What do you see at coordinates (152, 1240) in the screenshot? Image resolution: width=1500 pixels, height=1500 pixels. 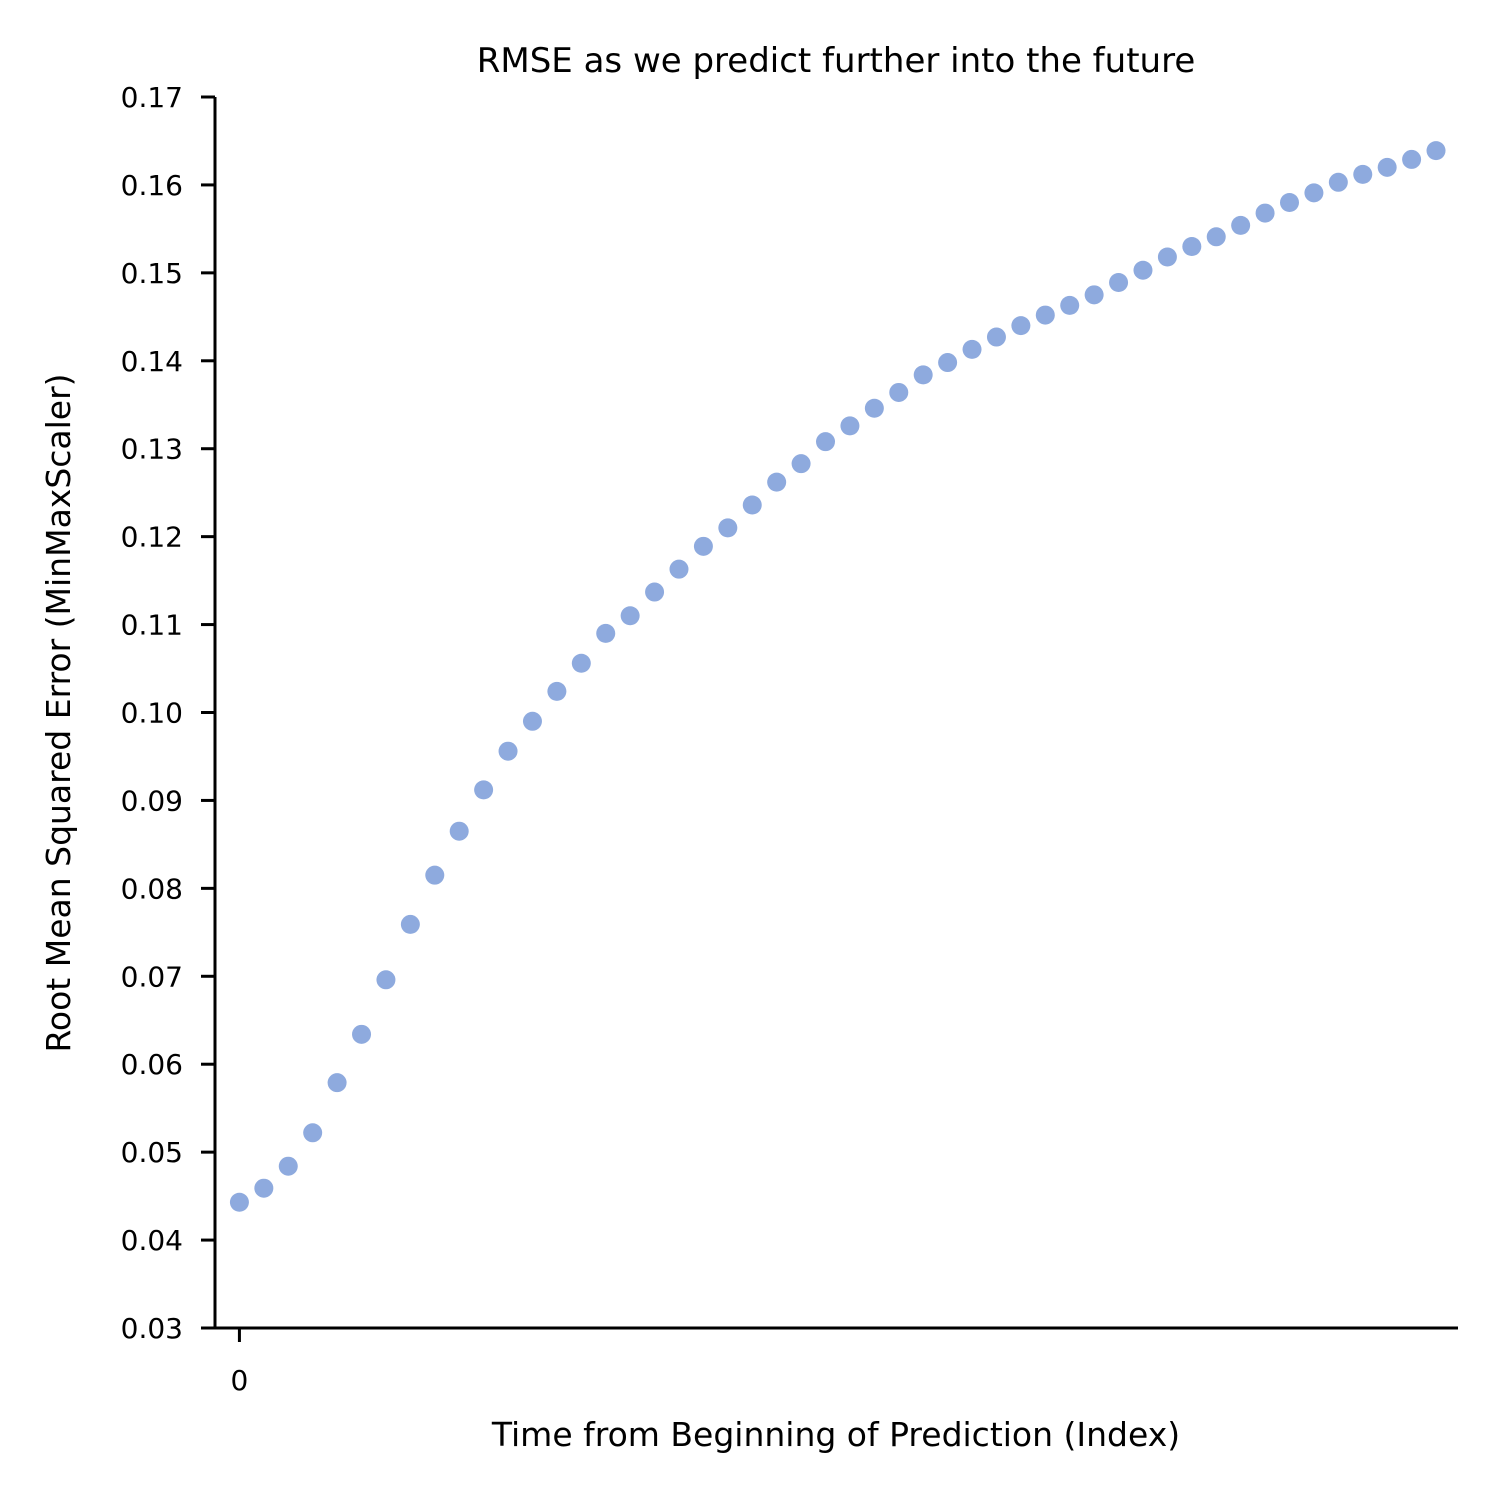 I see `y-tick-label: 0.04` at bounding box center [152, 1240].